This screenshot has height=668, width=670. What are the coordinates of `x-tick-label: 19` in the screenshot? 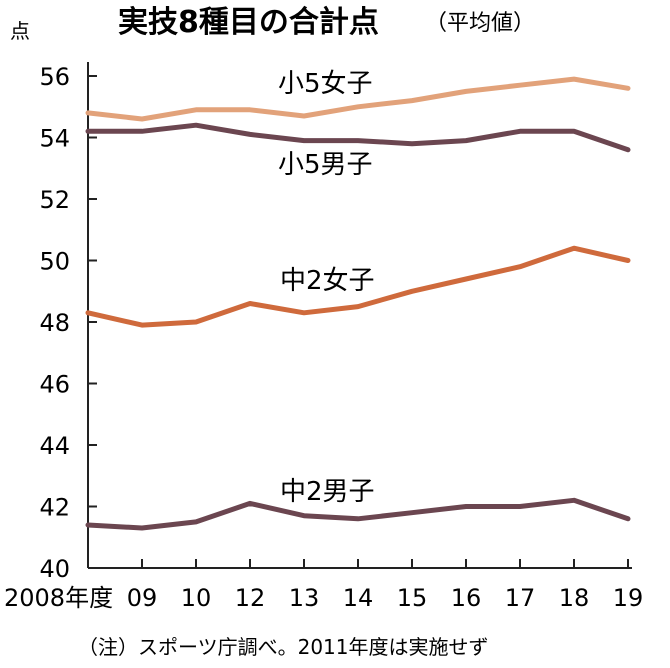 It's located at (628, 598).